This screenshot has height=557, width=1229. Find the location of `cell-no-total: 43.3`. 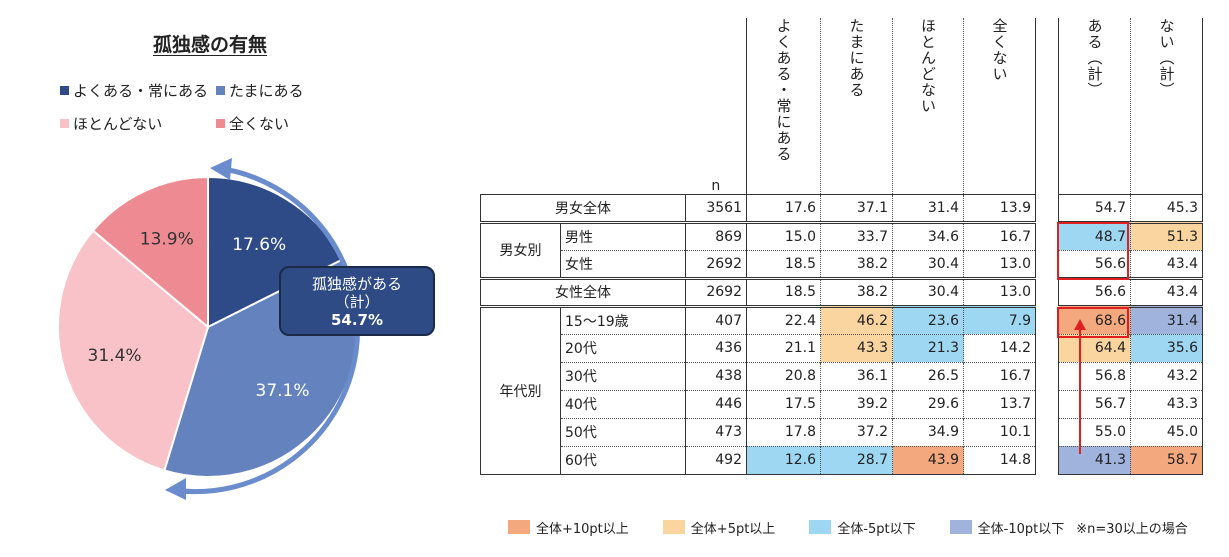

cell-no-total: 43.3 is located at coordinates (1166, 403).